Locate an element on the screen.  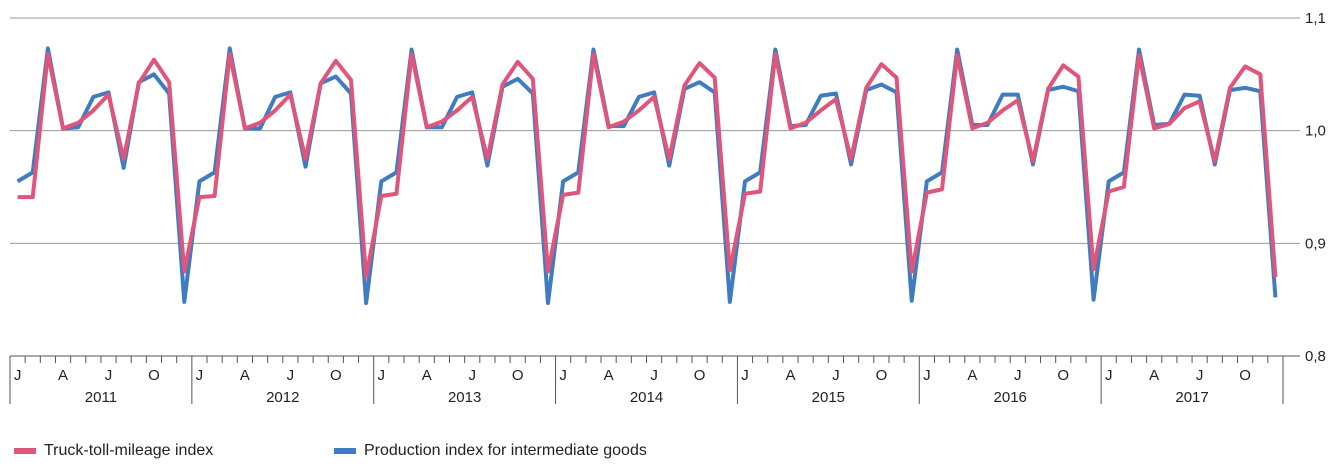
y-tick-label: 1,0 is located at coordinates (1315, 131).